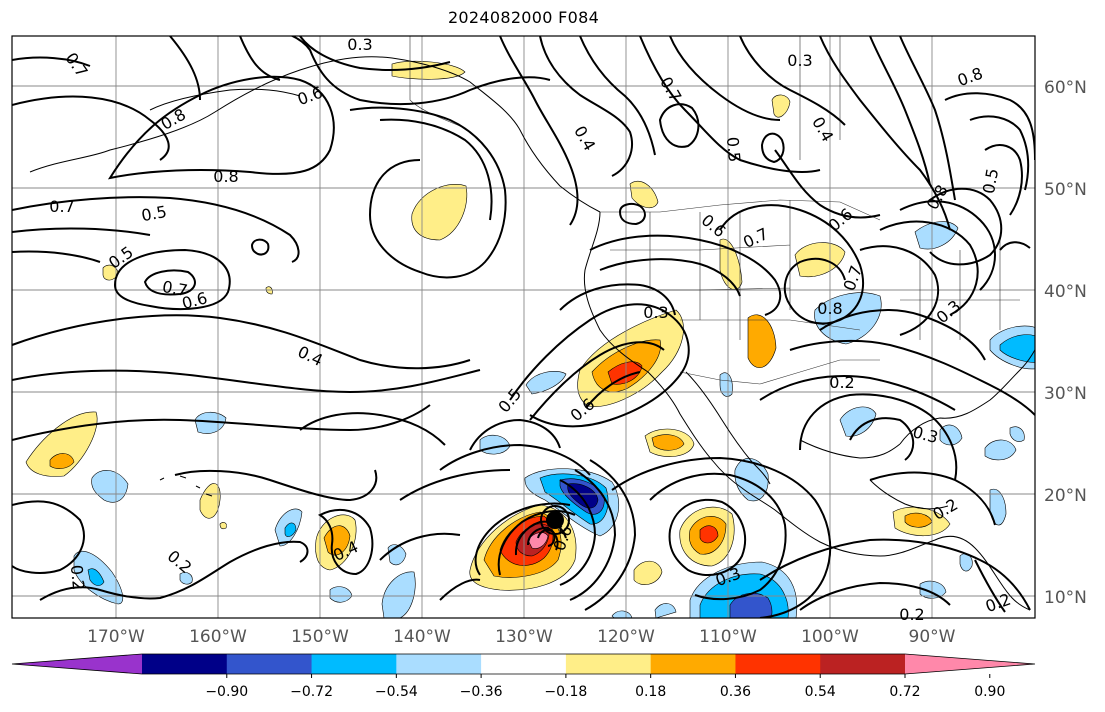 The width and height of the screenshot is (1105, 712). What do you see at coordinates (728, 637) in the screenshot?
I see `lon-label: 110°W` at bounding box center [728, 637].